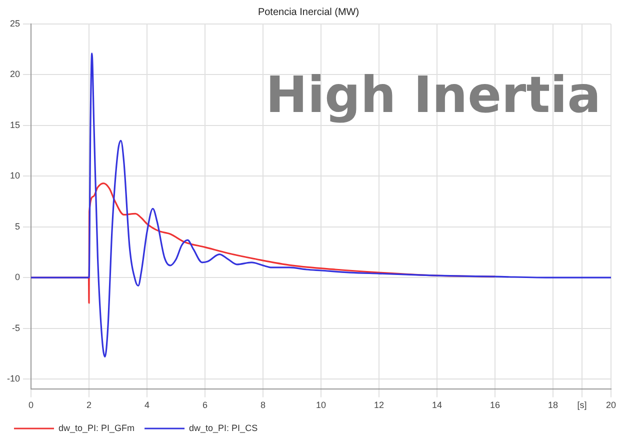 The image size is (619, 443). I want to click on x-tick-label: 12, so click(379, 405).